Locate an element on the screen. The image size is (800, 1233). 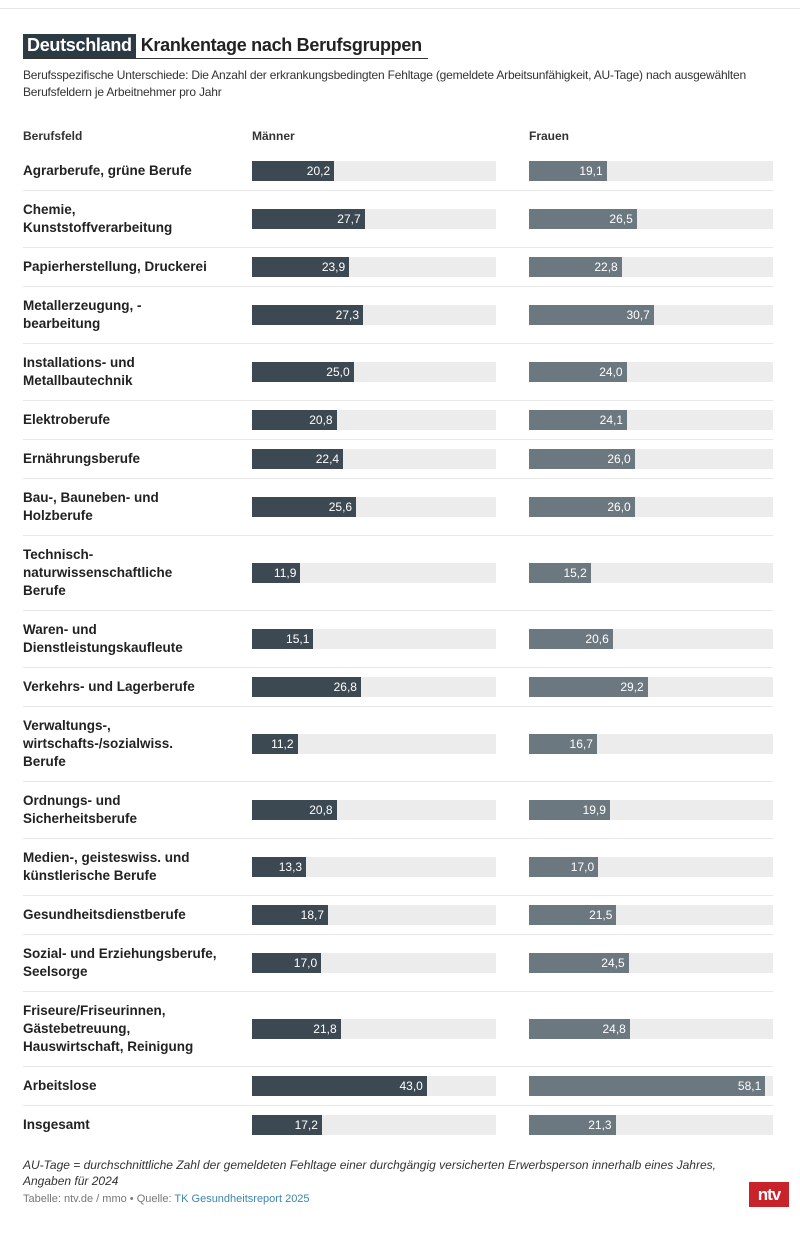
bar-track-frauen: 19,1 is located at coordinates (651, 171).